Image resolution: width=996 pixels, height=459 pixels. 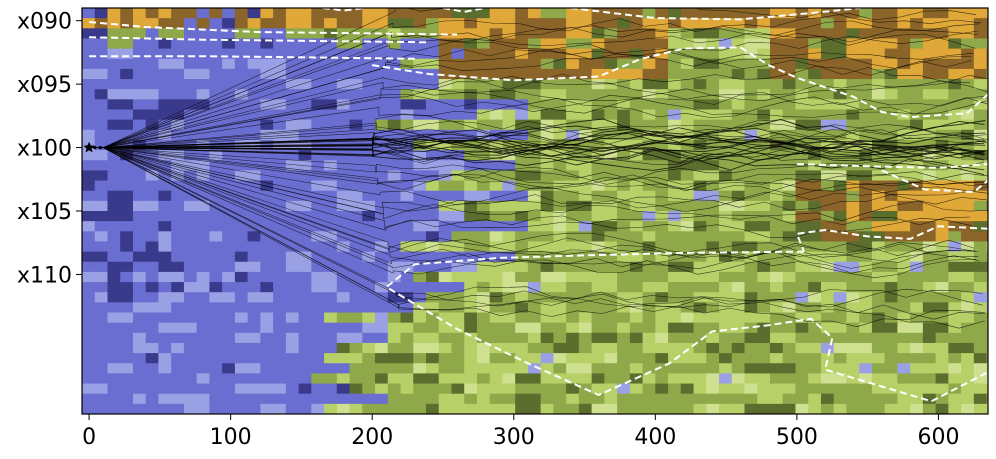 What do you see at coordinates (89, 437) in the screenshot?
I see `x-tick-label: 0` at bounding box center [89, 437].